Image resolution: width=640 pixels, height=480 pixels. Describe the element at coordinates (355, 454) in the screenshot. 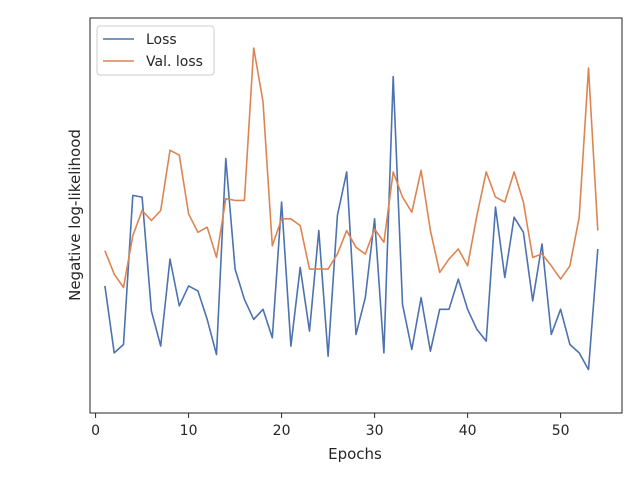

I see `x-axis-label: Epochs` at that location.